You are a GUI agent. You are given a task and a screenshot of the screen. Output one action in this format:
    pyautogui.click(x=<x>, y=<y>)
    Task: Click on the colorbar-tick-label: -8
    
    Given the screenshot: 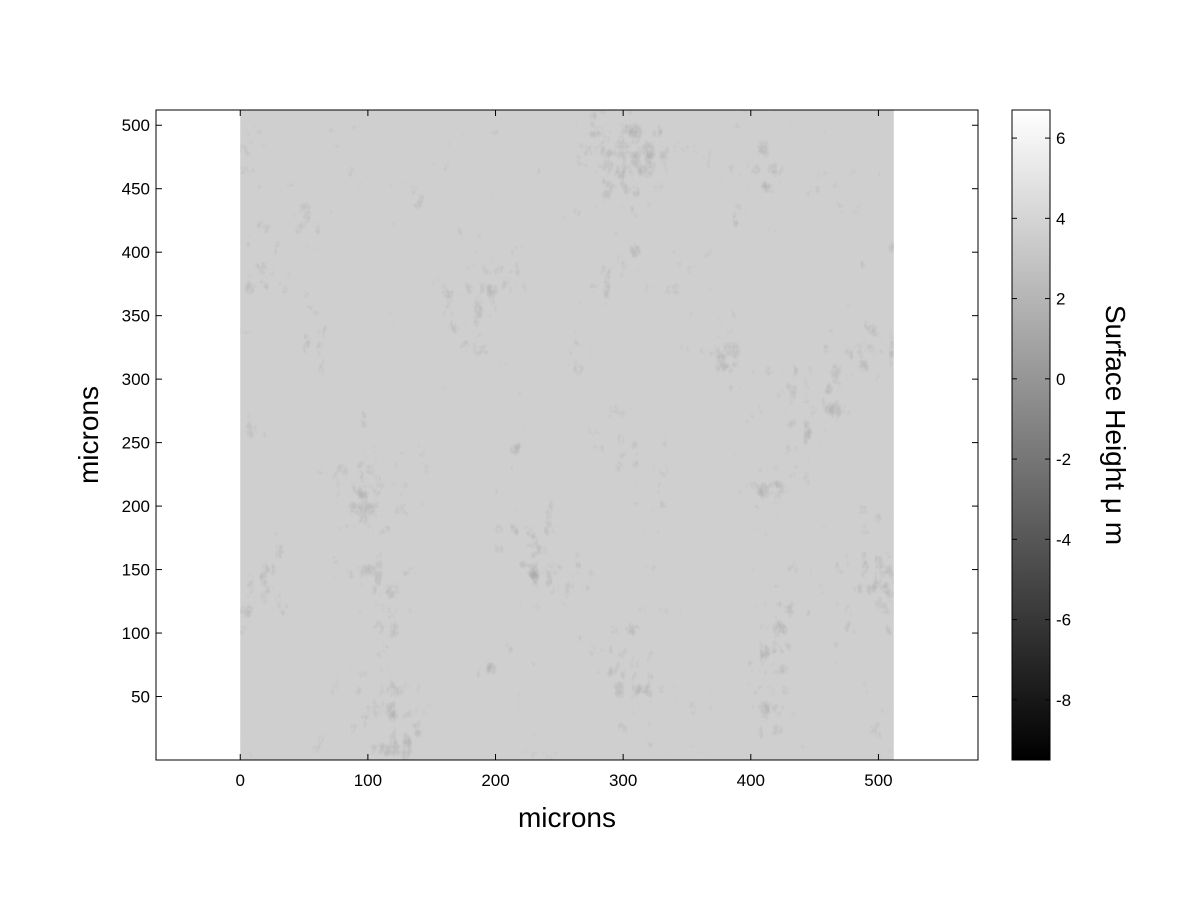 What is the action you would take?
    pyautogui.click(x=1063, y=700)
    